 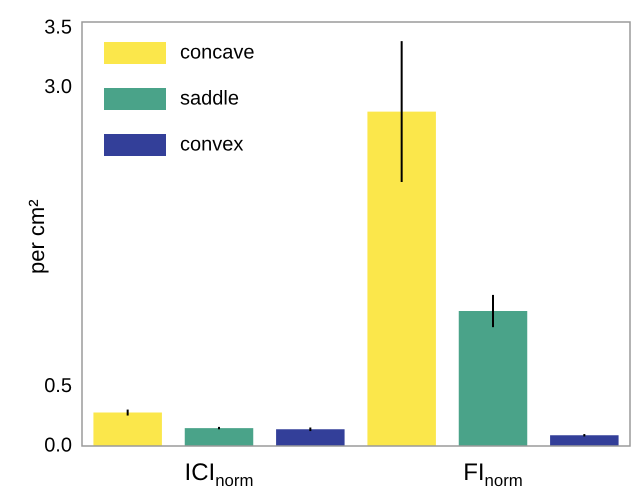 What do you see at coordinates (58, 87) in the screenshot?
I see `y-tick-label: 3.0` at bounding box center [58, 87].